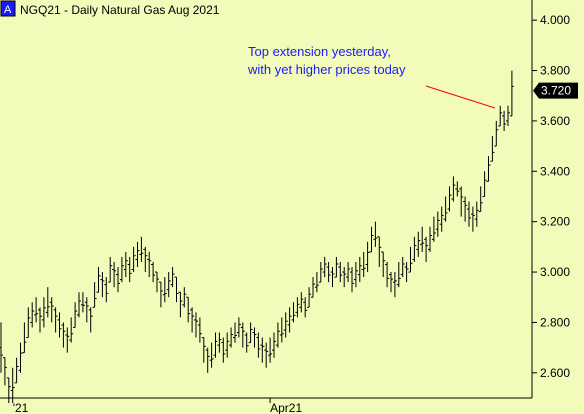  What do you see at coordinates (555, 171) in the screenshot?
I see `price-tick-label: 3.400` at bounding box center [555, 171].